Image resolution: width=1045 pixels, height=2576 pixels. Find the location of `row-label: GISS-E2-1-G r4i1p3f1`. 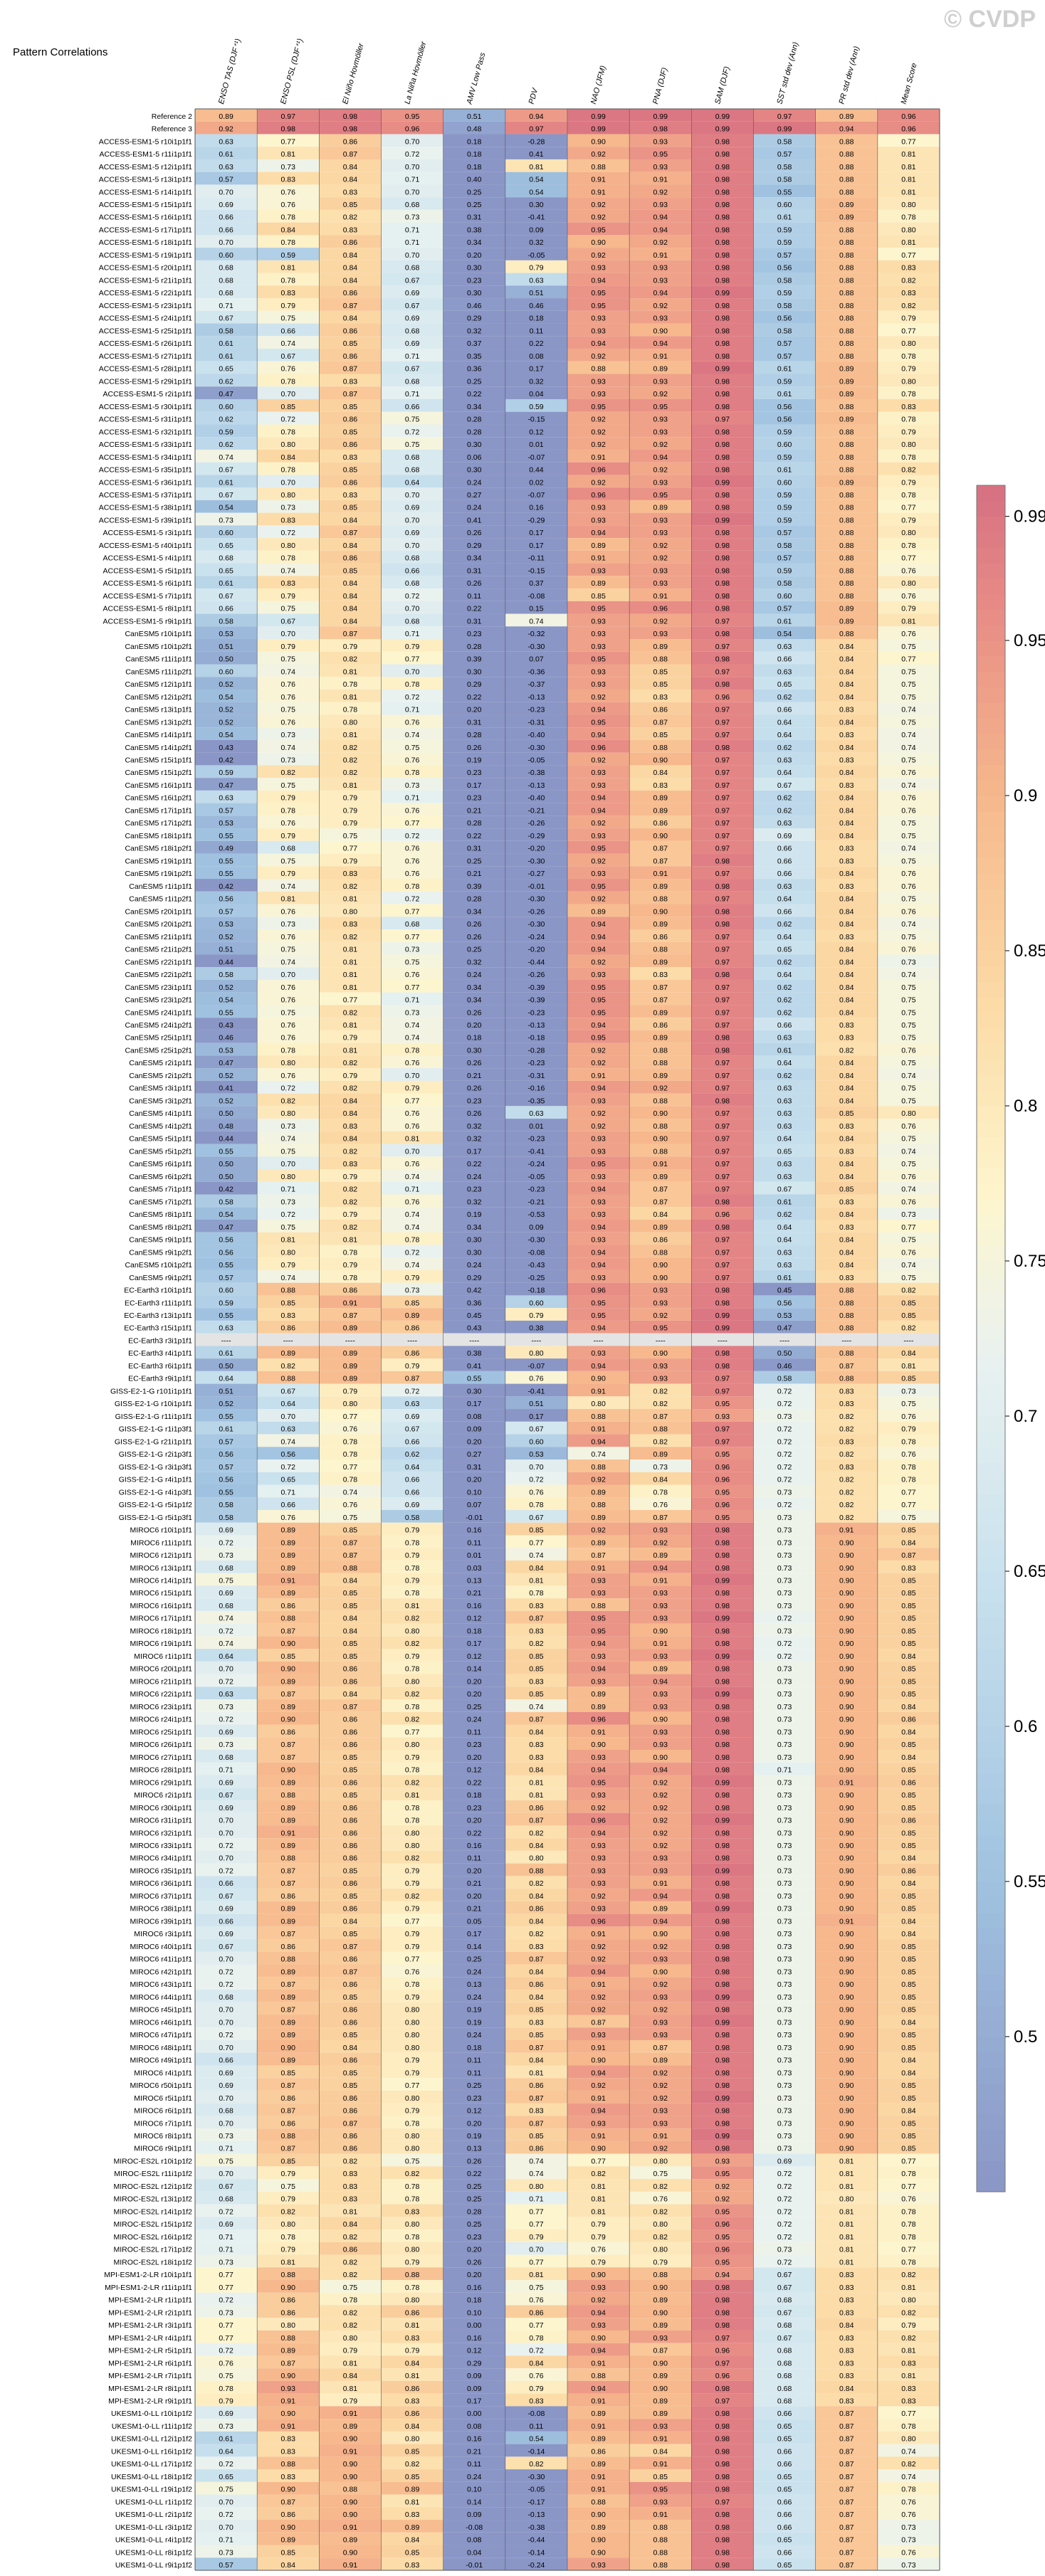

row-label: GISS-E2-1-G r4i1p3f1 is located at coordinates (155, 1492).